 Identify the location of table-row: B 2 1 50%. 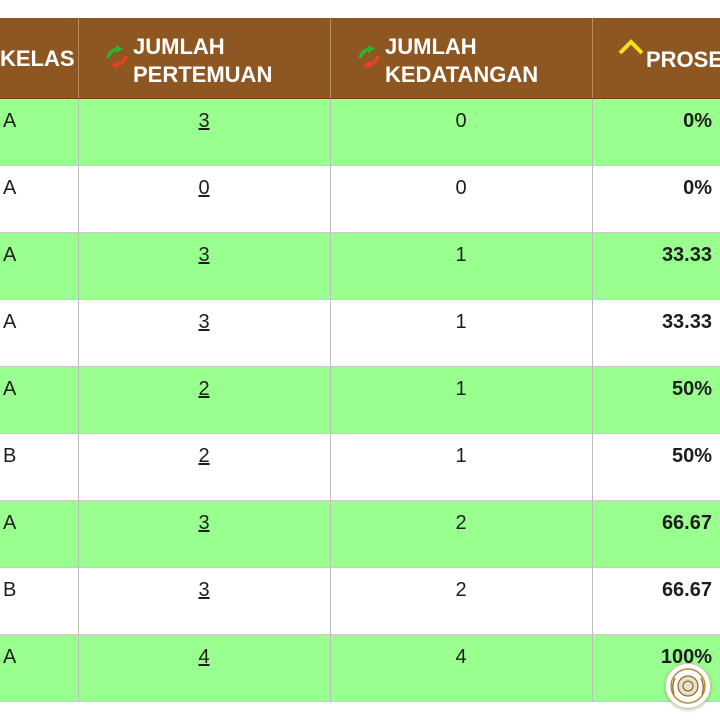
(360, 467).